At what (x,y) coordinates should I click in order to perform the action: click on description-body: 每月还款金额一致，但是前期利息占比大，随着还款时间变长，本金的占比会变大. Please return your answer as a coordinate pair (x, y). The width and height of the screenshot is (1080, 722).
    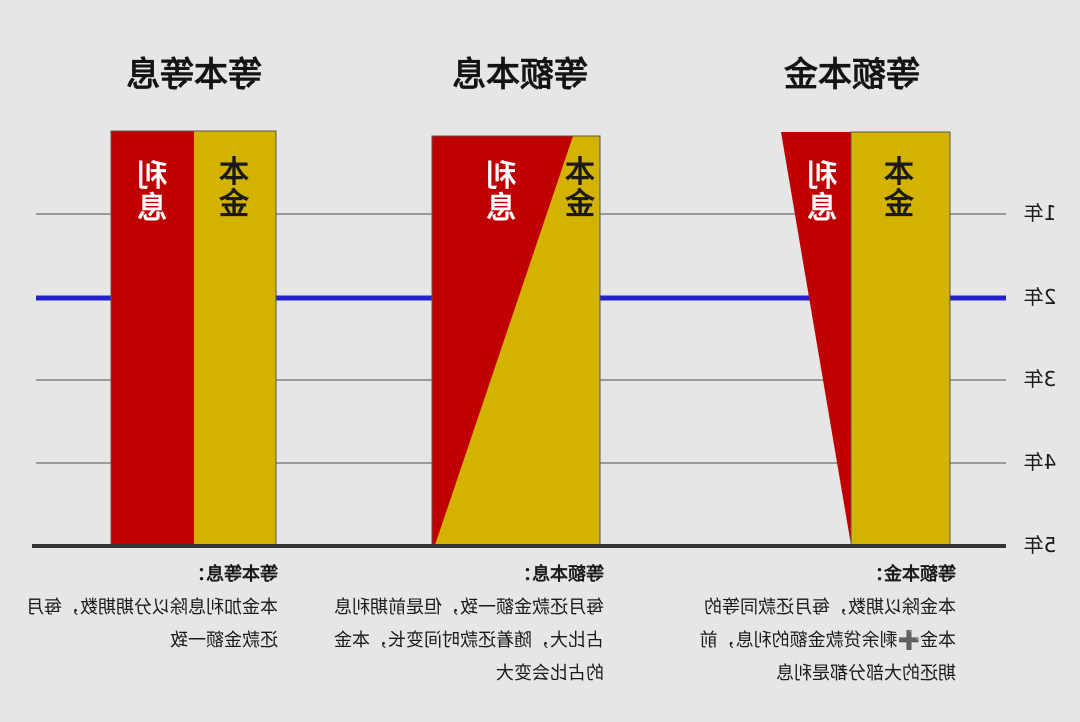
    Looking at the image, I should click on (469, 640).